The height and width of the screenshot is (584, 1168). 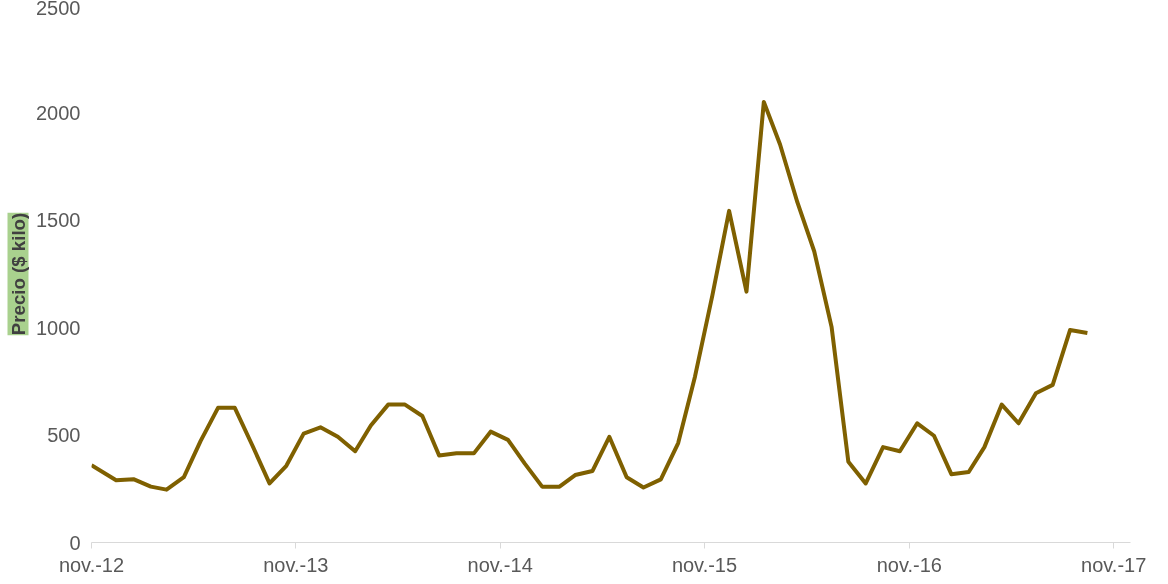 What do you see at coordinates (58, 220) in the screenshot?
I see `y-tick-label: 1500` at bounding box center [58, 220].